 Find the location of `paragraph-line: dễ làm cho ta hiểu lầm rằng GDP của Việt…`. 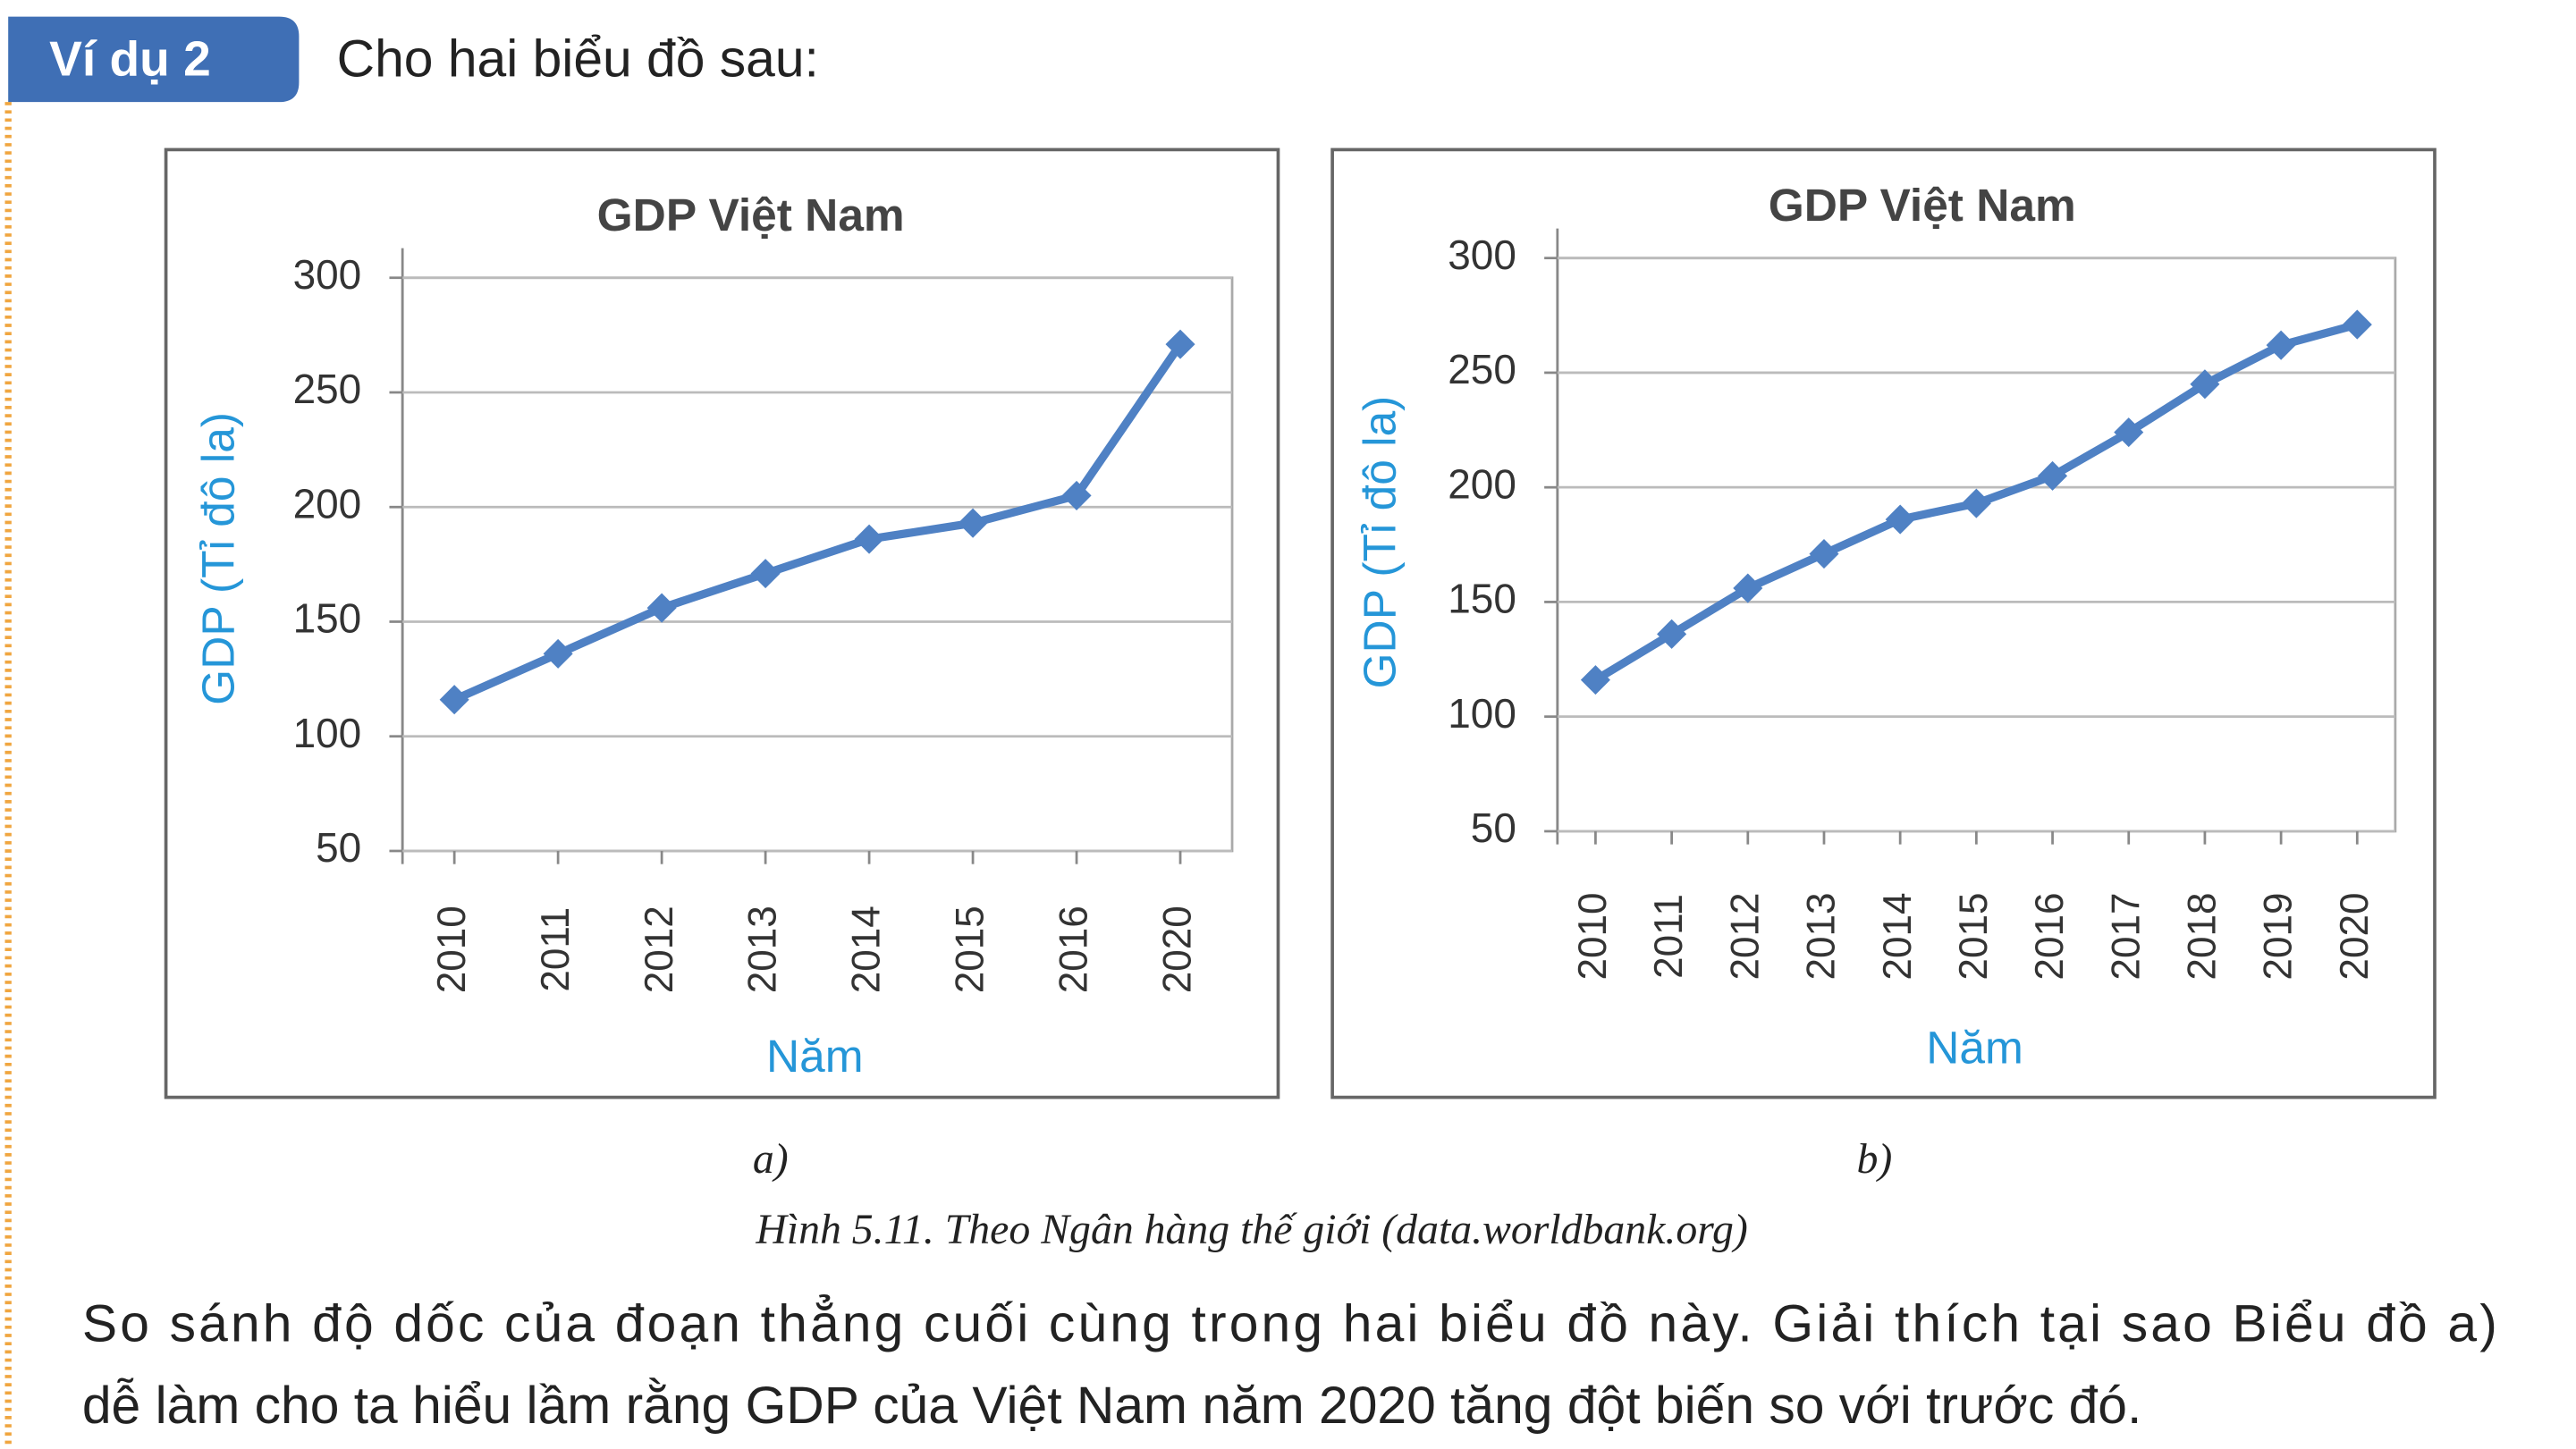

paragraph-line: dễ làm cho ta hiểu lầm rằng GDP của Việt… is located at coordinates (1111, 1406).